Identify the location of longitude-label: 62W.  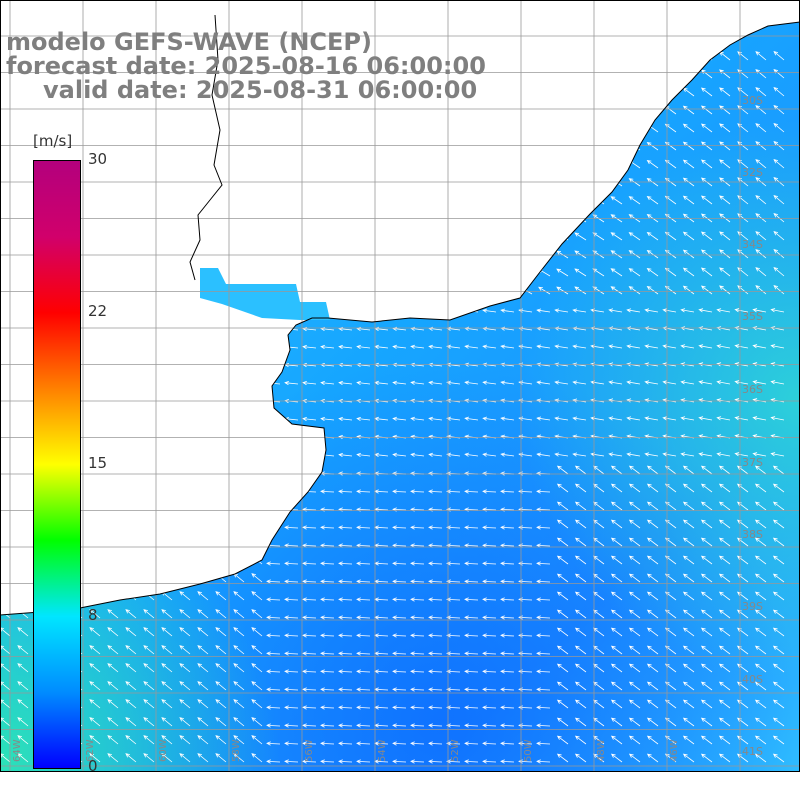
(90, 750).